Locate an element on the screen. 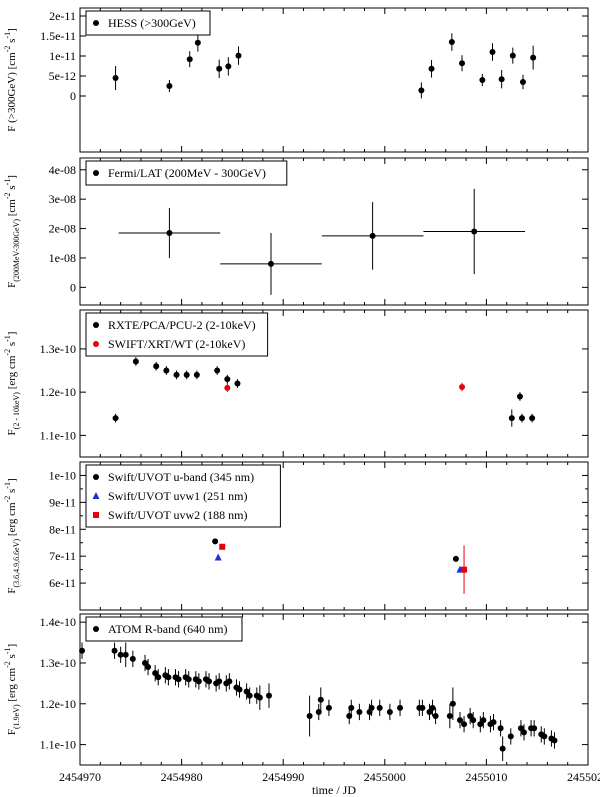 The height and width of the screenshot is (797, 600). y-tick-label: 2e-11 is located at coordinates (62, 16).